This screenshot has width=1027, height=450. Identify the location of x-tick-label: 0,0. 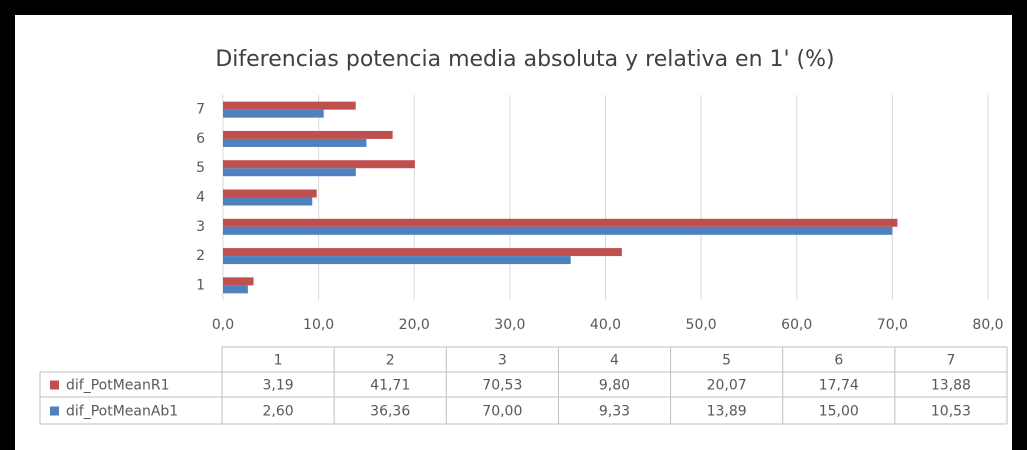
(223, 325).